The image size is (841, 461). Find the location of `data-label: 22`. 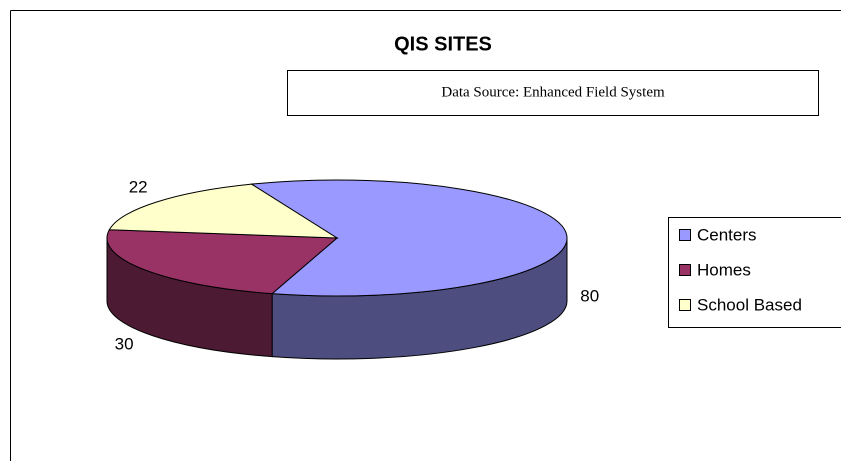

data-label: 22 is located at coordinates (138, 186).